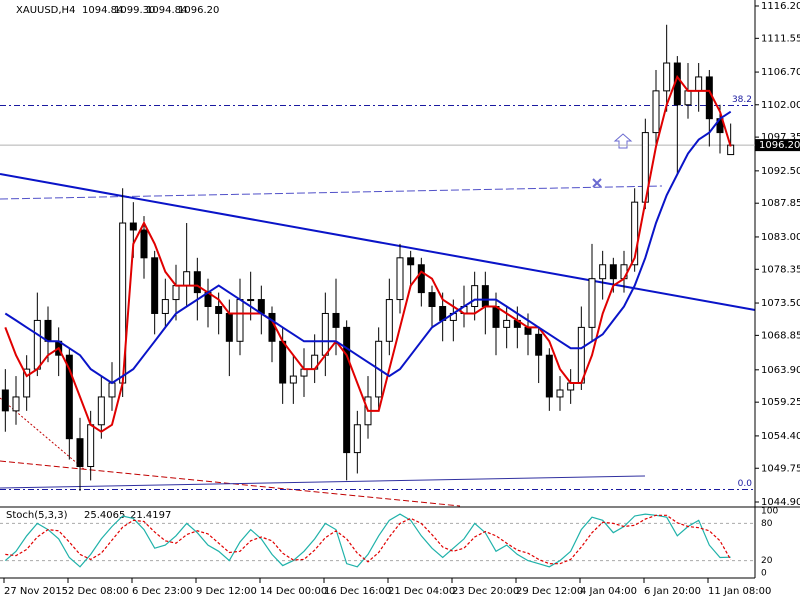  Describe the element at coordinates (357, 591) in the screenshot. I see `x-tick-label: 16 Dec 16:00` at that location.